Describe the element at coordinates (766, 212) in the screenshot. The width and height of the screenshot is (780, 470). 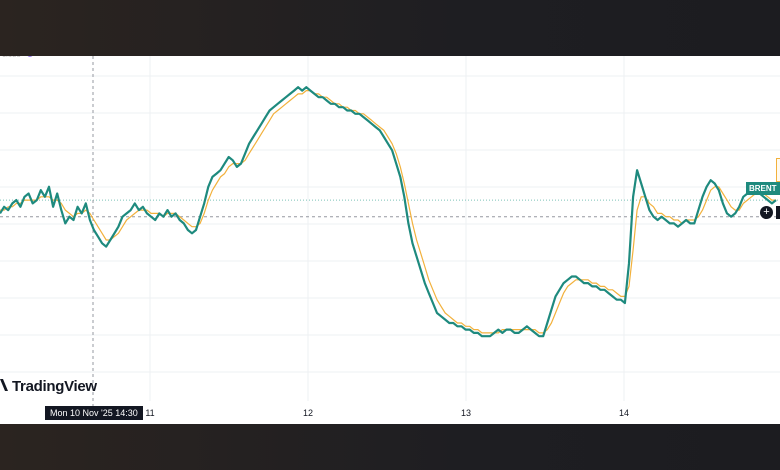
I see `add-plus-button: +` at that location.